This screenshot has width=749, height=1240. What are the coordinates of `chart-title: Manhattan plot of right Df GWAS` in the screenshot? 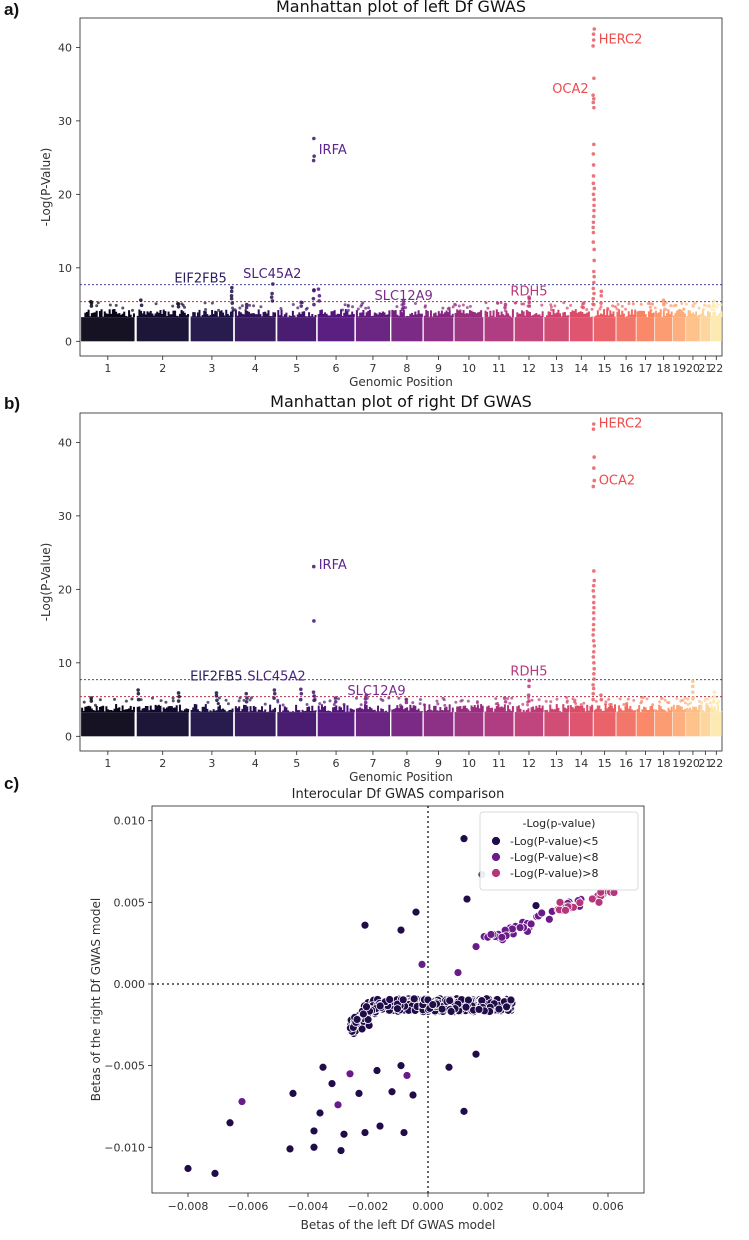 It's located at (401, 401).